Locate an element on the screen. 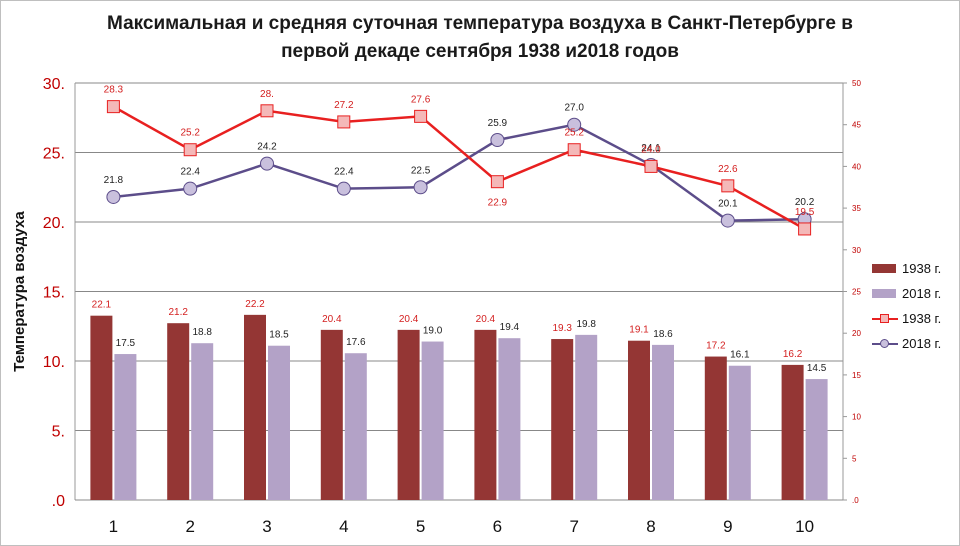 This screenshot has width=960, height=546. right-tick-label: 35 is located at coordinates (856, 208).